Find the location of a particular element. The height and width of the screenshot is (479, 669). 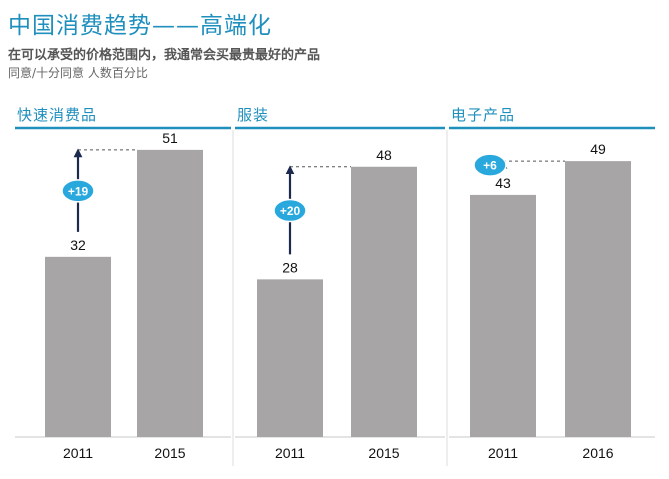

bar-value-label: 28 is located at coordinates (290, 267).